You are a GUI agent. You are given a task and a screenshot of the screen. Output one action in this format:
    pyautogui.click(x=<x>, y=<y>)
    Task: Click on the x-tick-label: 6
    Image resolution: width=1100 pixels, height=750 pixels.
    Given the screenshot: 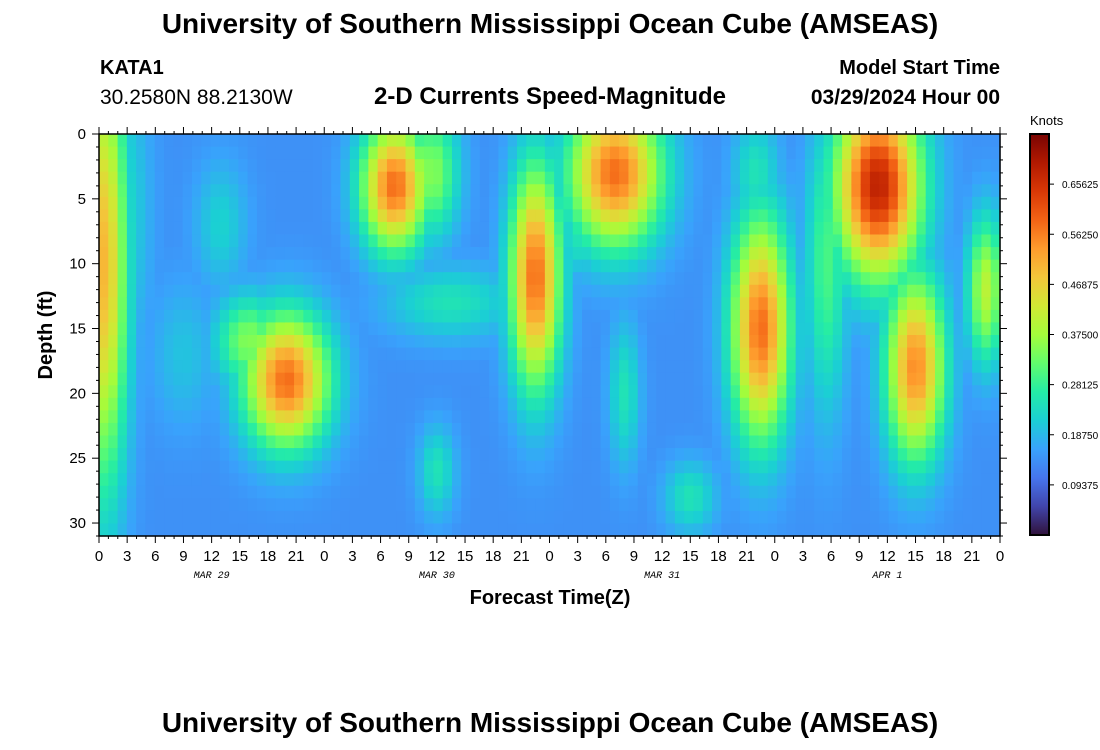 What is the action you would take?
    pyautogui.click(x=155, y=556)
    